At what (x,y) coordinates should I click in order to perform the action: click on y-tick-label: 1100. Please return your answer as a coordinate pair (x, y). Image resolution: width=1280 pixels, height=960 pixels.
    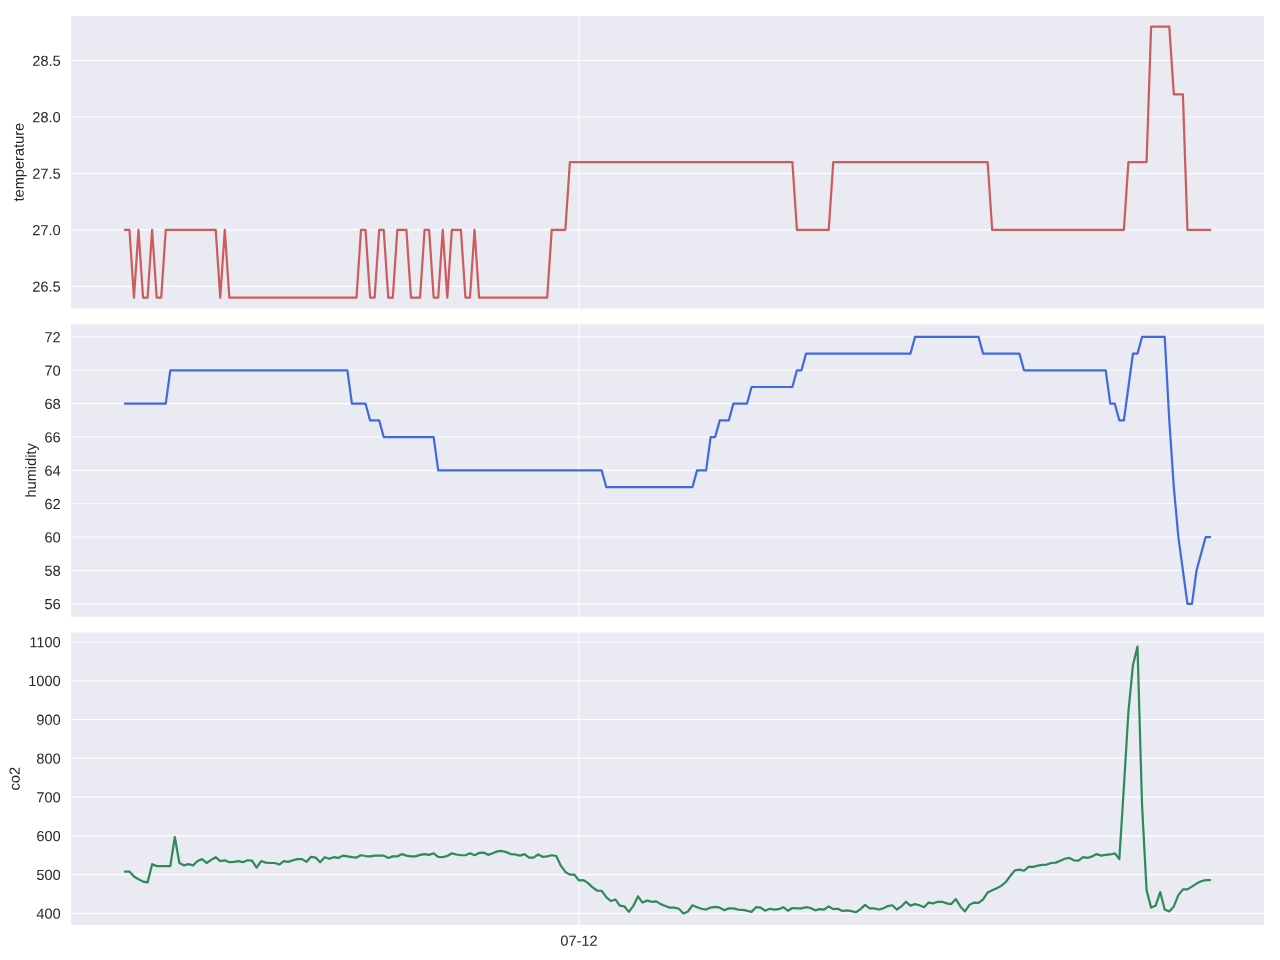
    Looking at the image, I should click on (45, 642).